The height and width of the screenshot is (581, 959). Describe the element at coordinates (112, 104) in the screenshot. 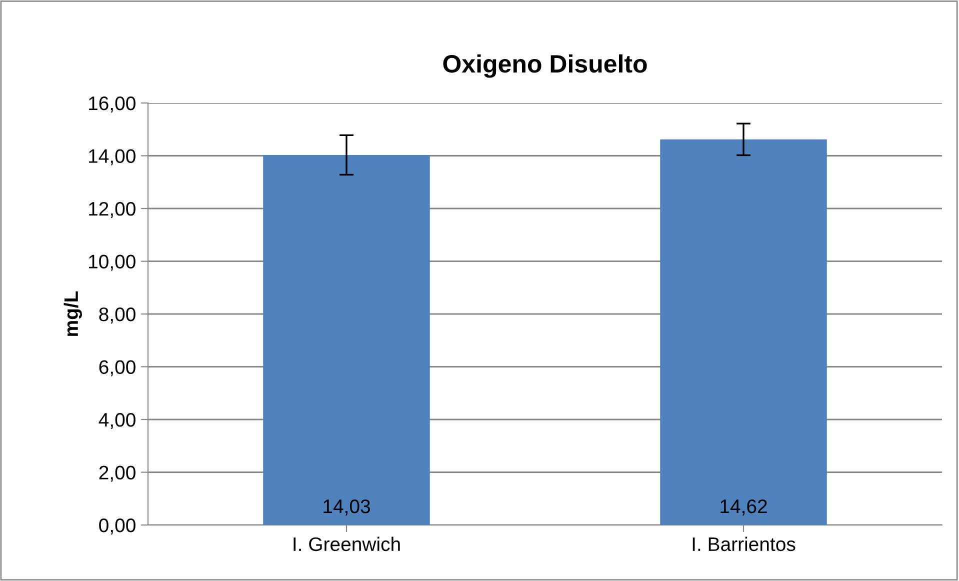

I see `y-tick-label: 16,00` at that location.